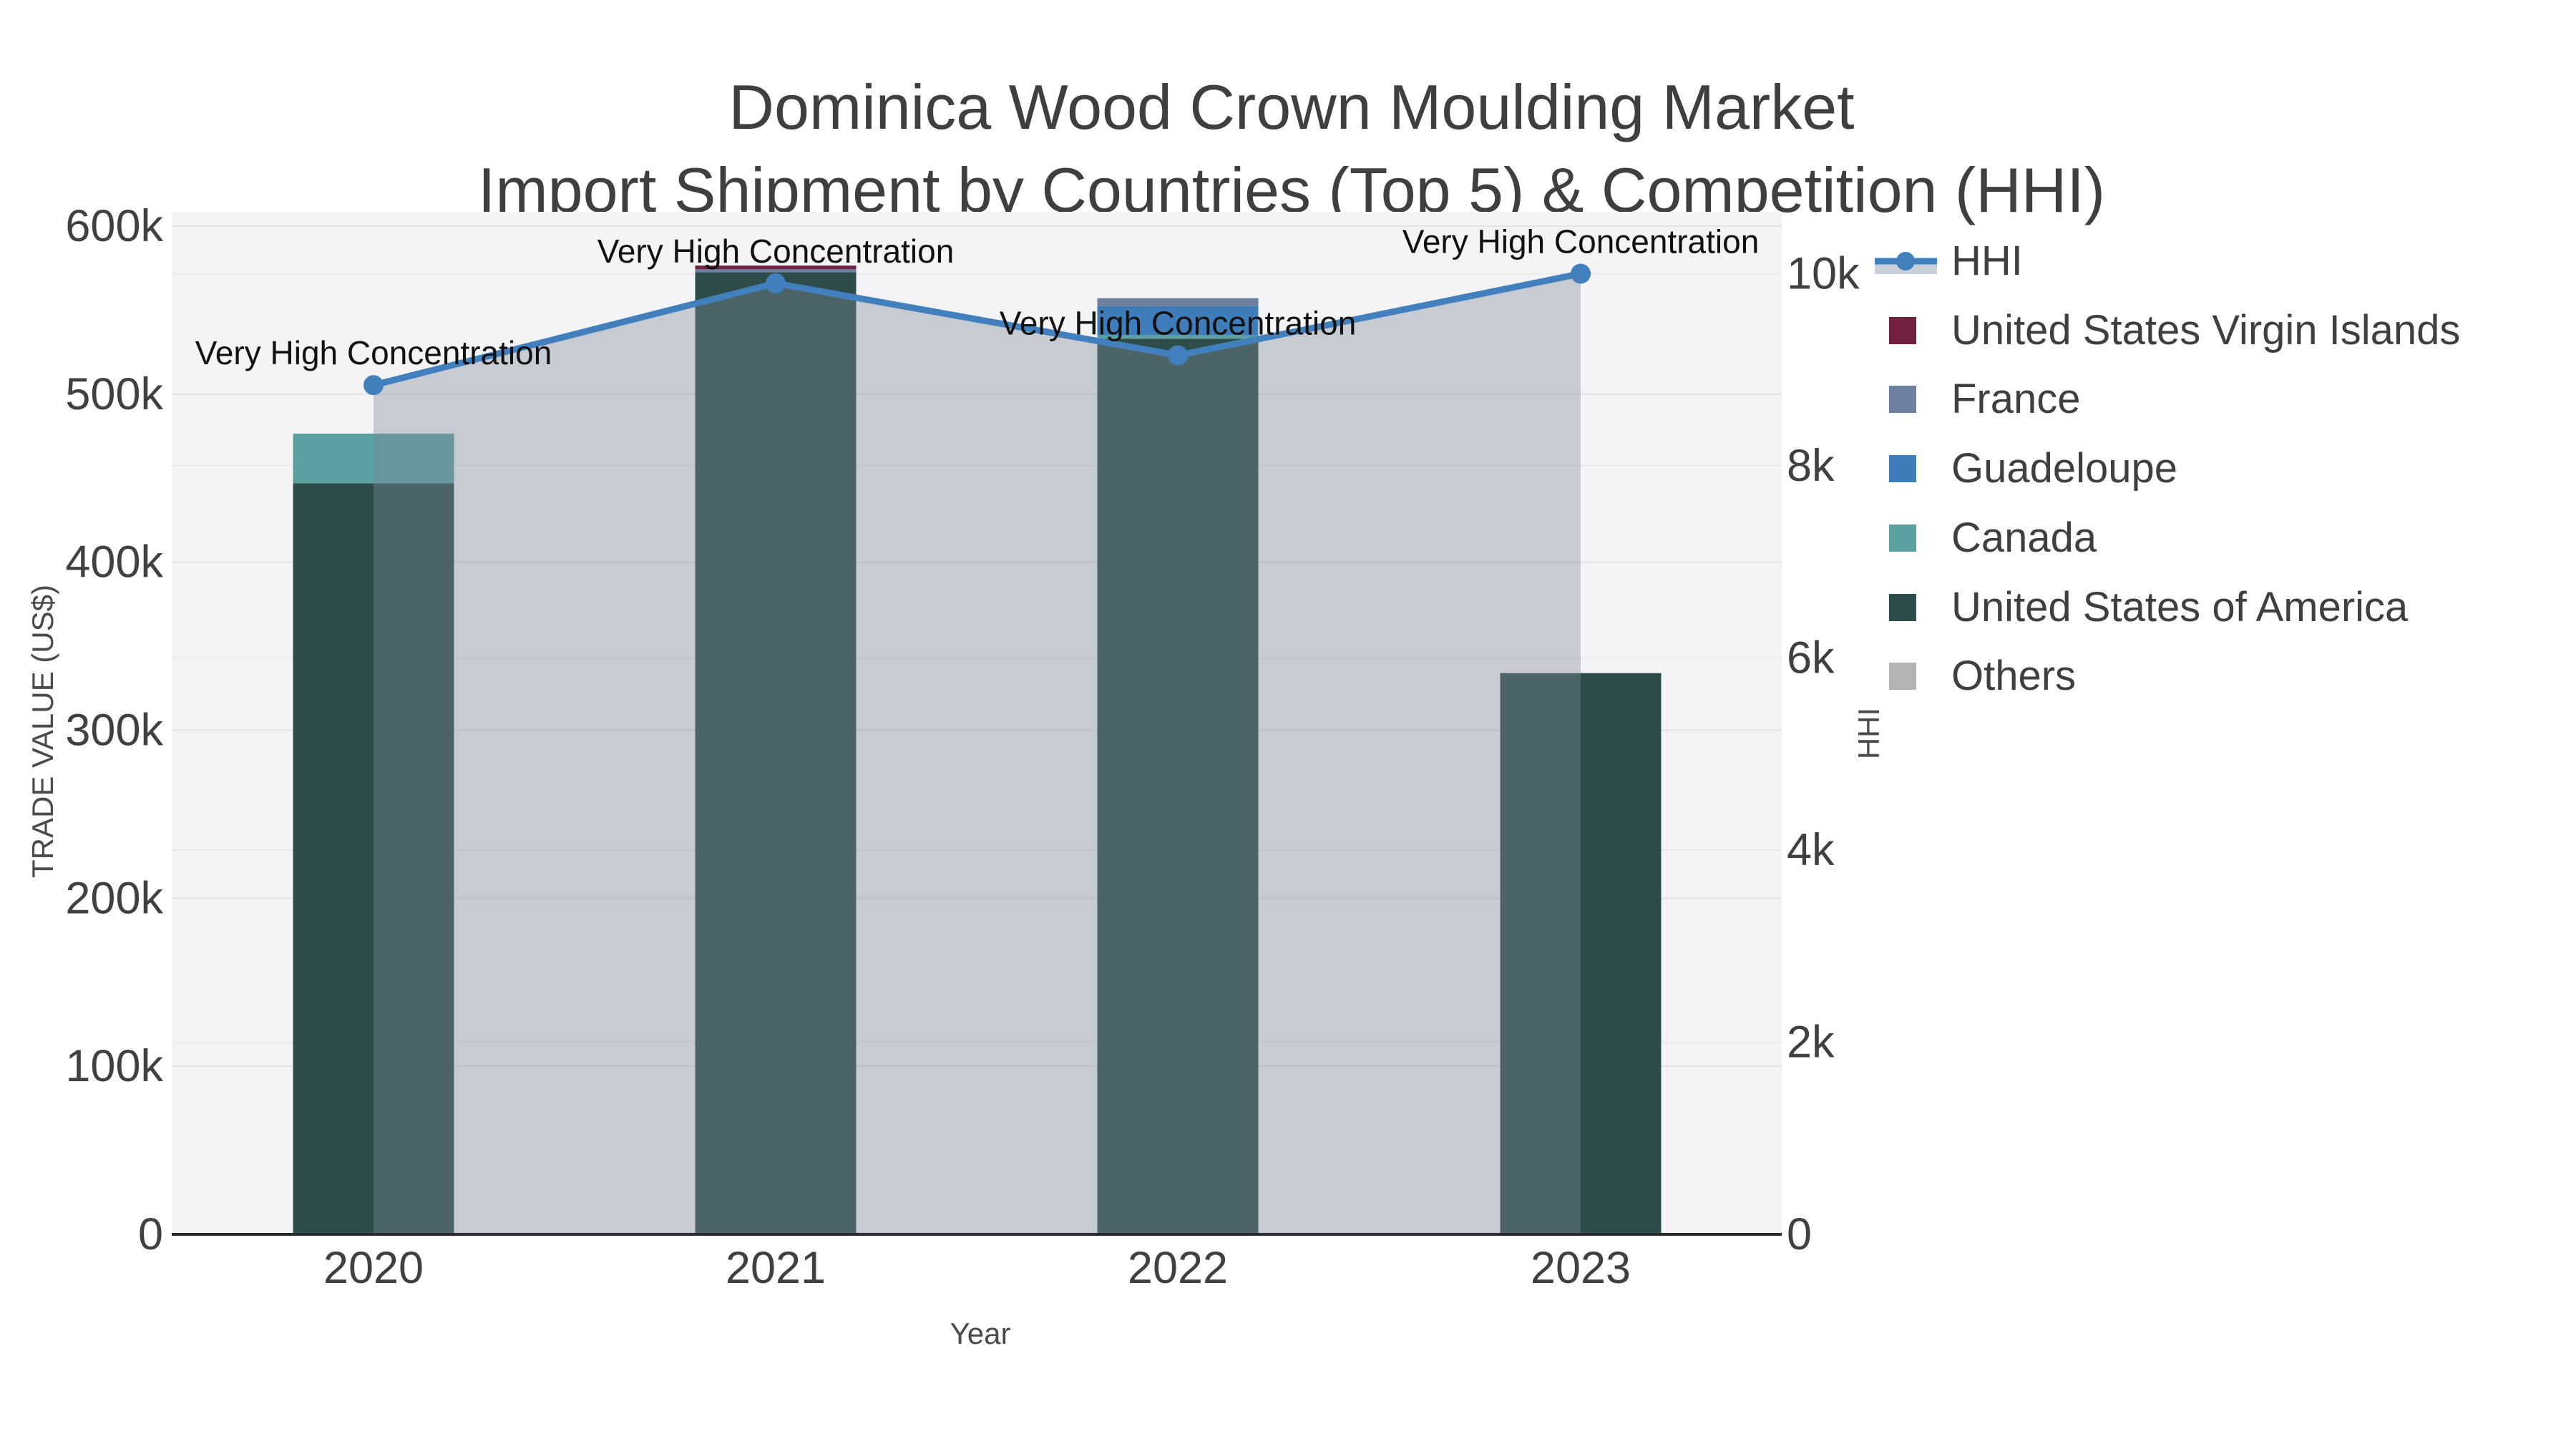 The width and height of the screenshot is (2576, 1449). What do you see at coordinates (1581, 1268) in the screenshot?
I see `x-tick-2023: 2023` at bounding box center [1581, 1268].